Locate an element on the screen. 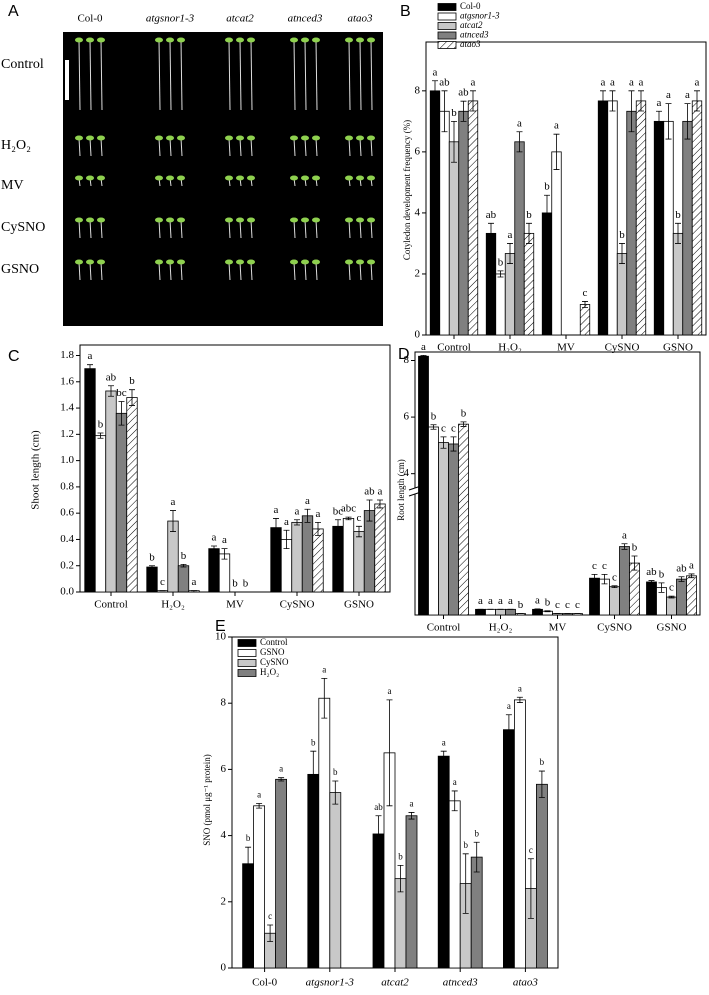 The height and width of the screenshot is (995, 709). x-tick-label: atnced3 is located at coordinates (460, 983).